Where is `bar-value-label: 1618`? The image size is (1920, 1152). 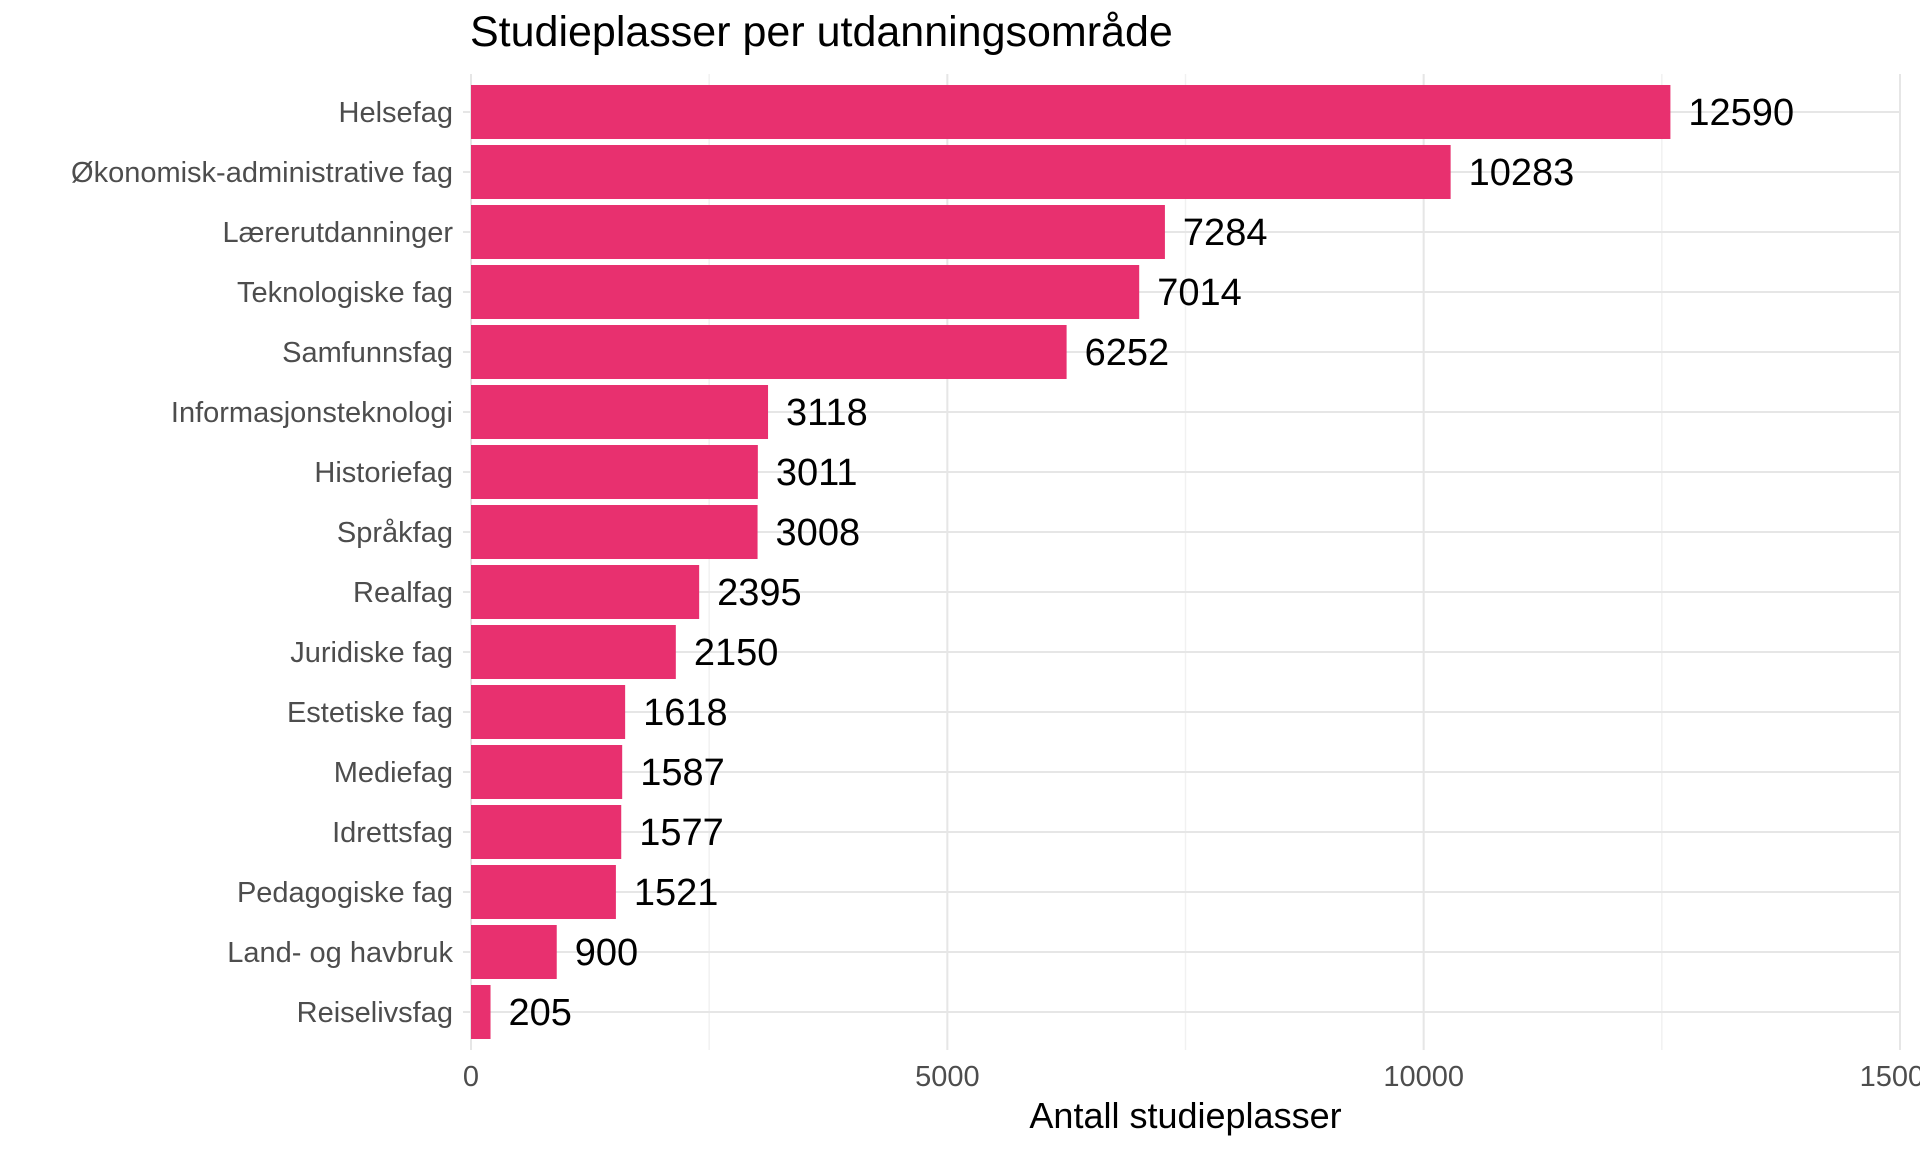
bar-value-label: 1618 is located at coordinates (685, 713).